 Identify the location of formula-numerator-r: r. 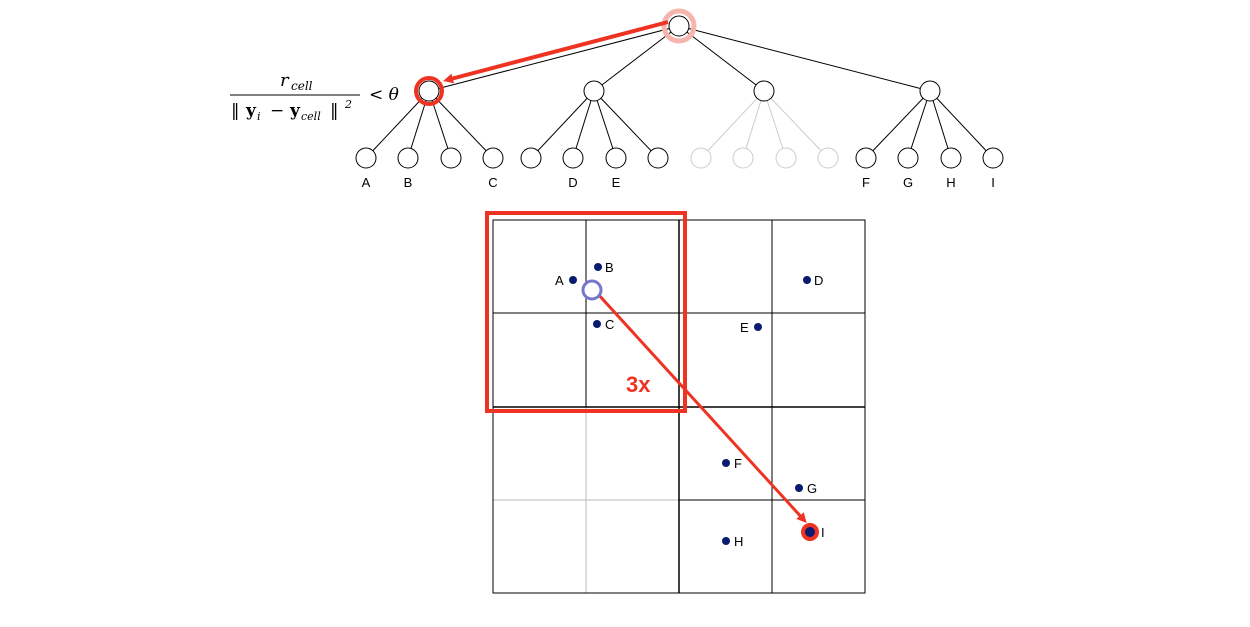
(285, 80).